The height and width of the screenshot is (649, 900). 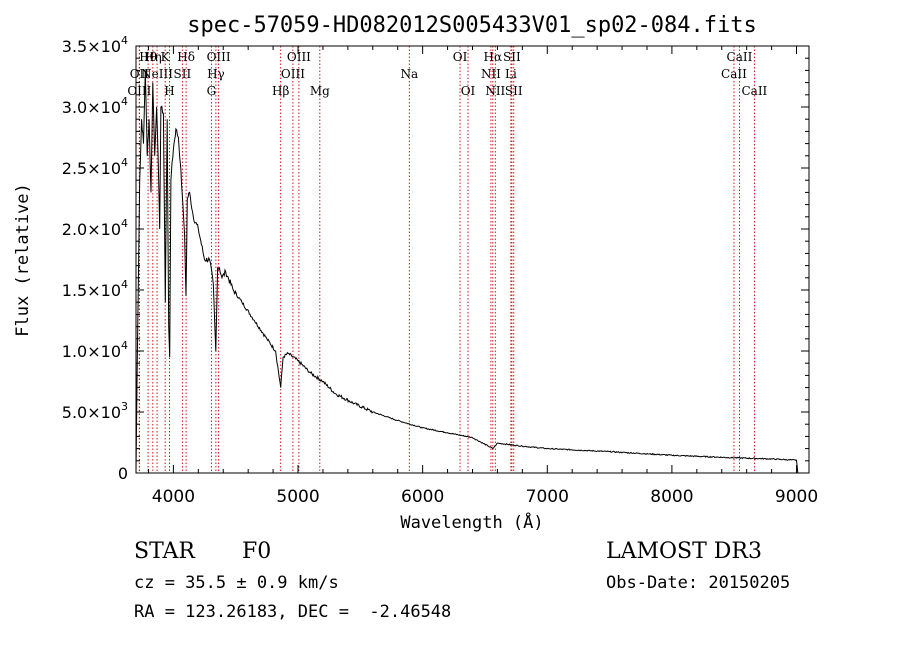 What do you see at coordinates (320, 91) in the screenshot?
I see `line-label-Mg: Mg` at bounding box center [320, 91].